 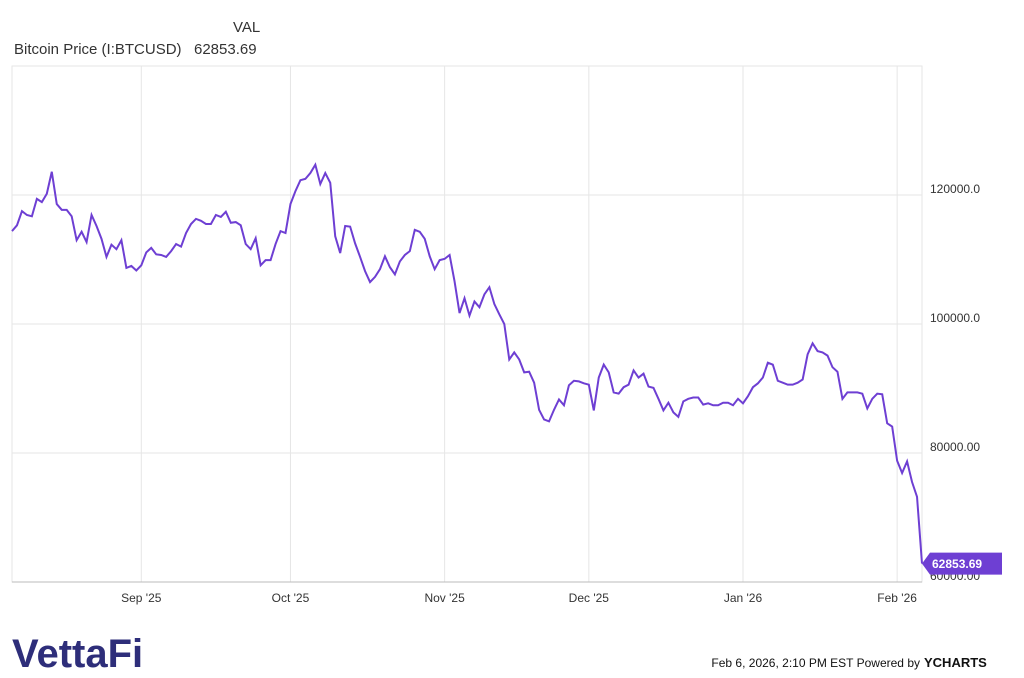 I want to click on x-tick-label: Dec '25, so click(x=589, y=598).